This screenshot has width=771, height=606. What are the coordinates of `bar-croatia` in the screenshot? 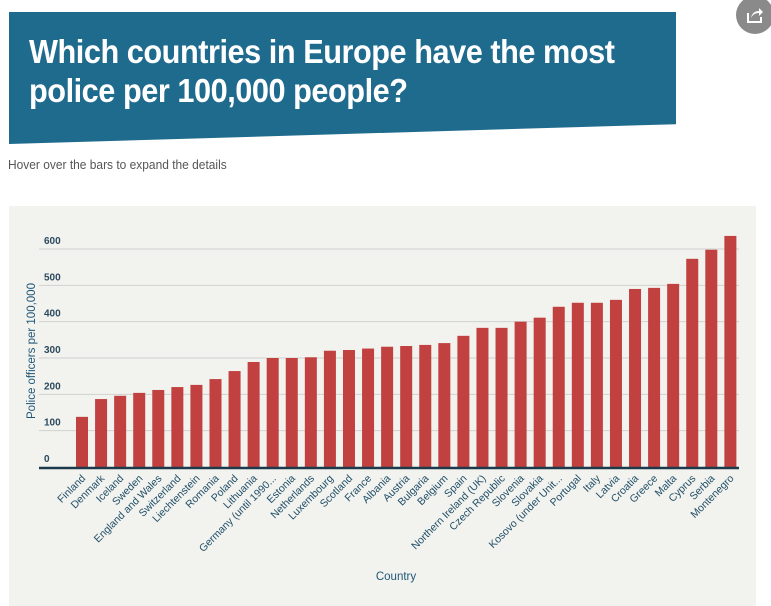 It's located at (635, 377).